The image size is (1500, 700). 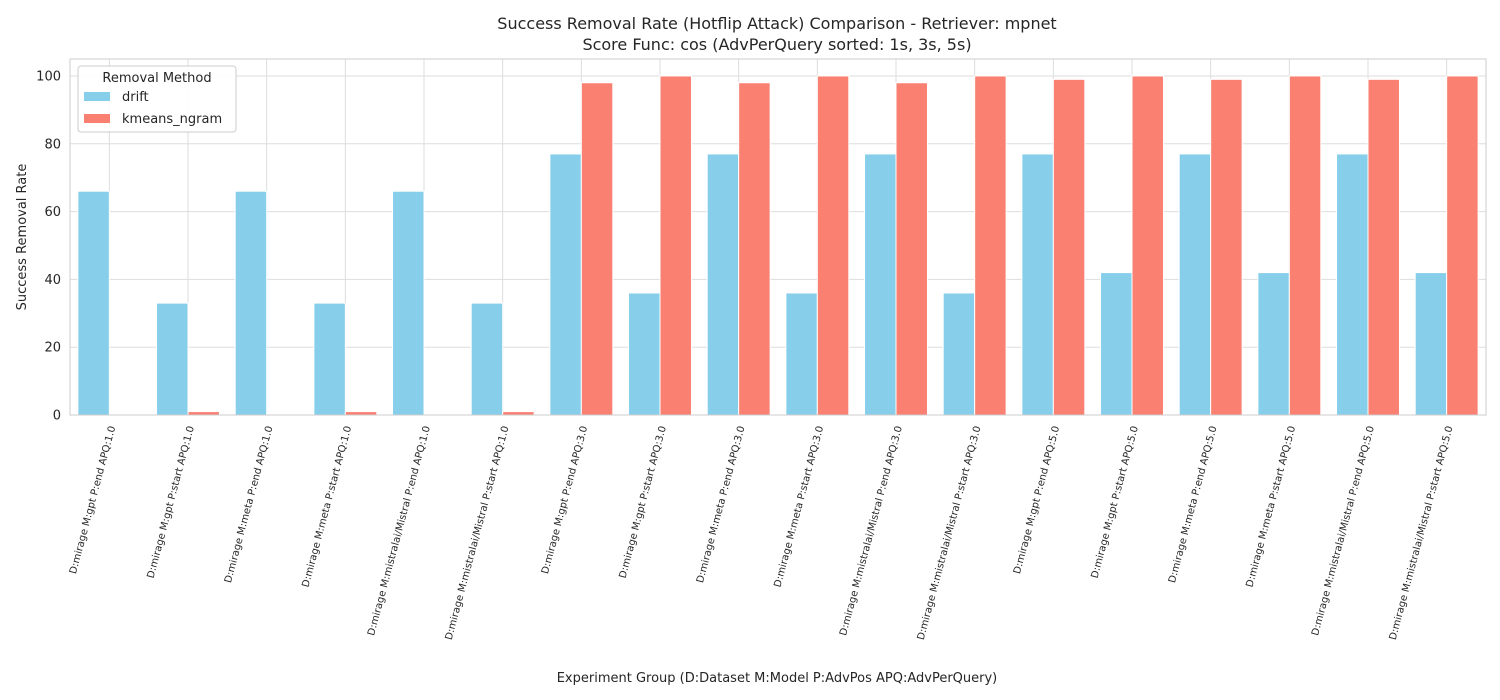 I want to click on legend-title: Removal Method, so click(x=156, y=78).